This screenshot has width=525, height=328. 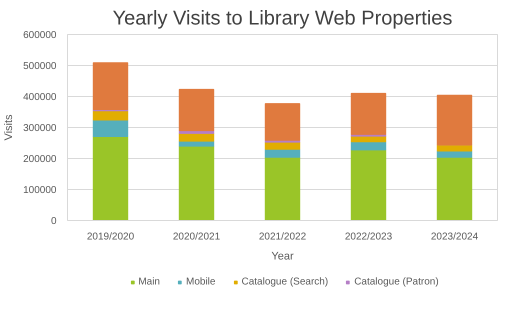 What do you see at coordinates (201, 282) in the screenshot?
I see `legend-label: Mobile` at bounding box center [201, 282].